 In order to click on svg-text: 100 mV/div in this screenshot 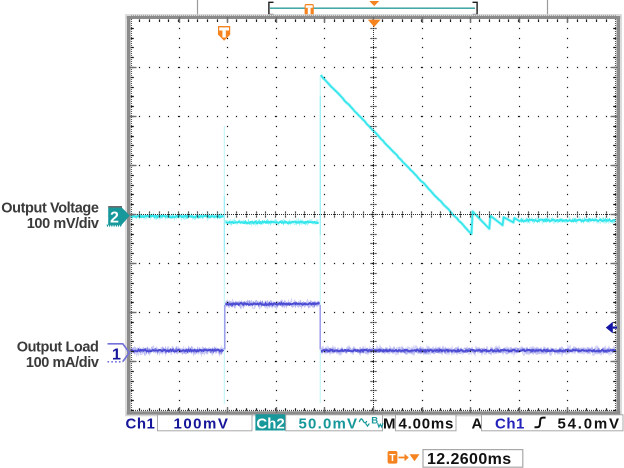, I will do `click(63, 224)`.